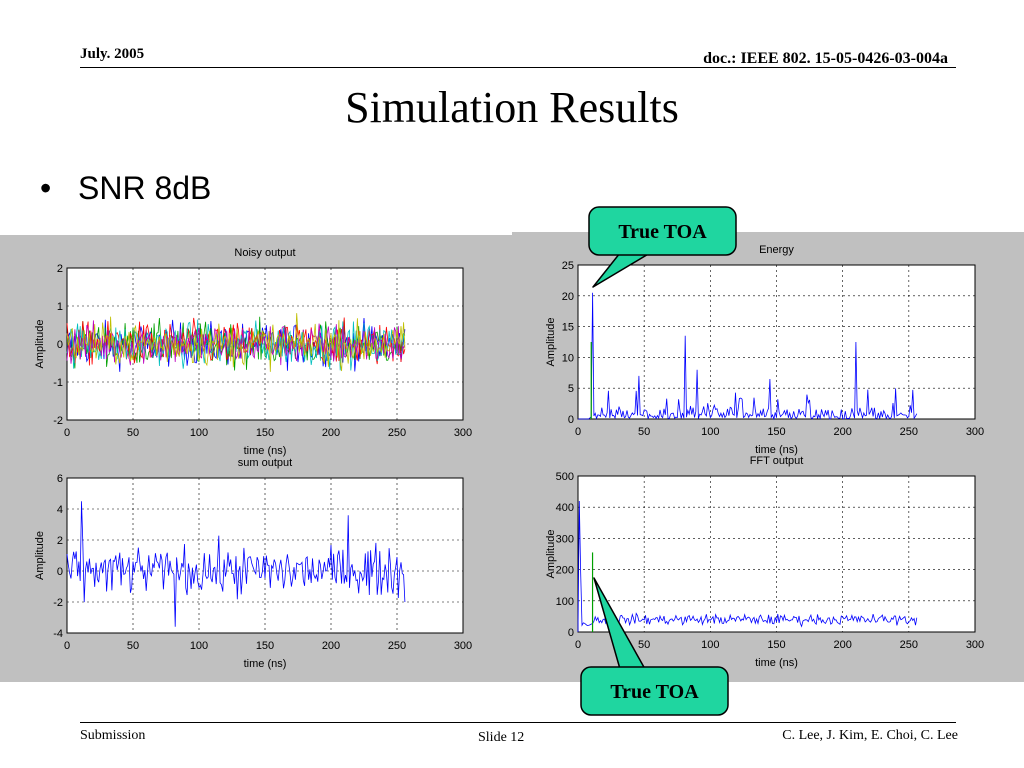 This screenshot has width=1024, height=768. What do you see at coordinates (60, 307) in the screenshot?
I see `y-tick-label: 1` at bounding box center [60, 307].